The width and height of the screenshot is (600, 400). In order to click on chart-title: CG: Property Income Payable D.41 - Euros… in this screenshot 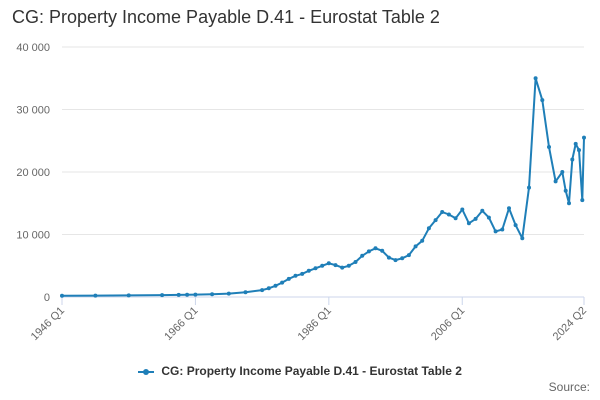, I will do `click(226, 17)`.